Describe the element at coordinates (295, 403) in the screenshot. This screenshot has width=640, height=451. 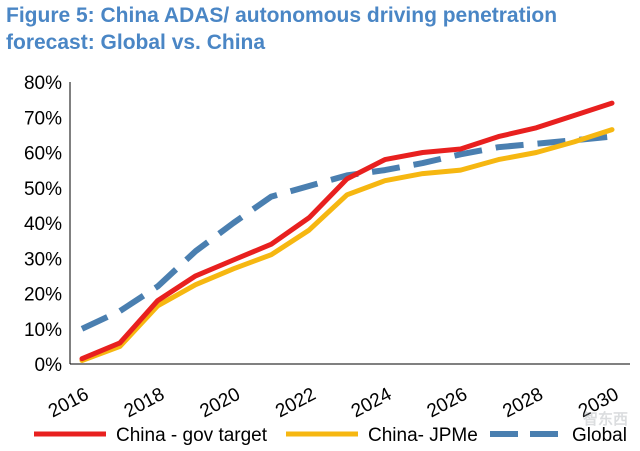
I see `x-tick-label: 2022` at that location.